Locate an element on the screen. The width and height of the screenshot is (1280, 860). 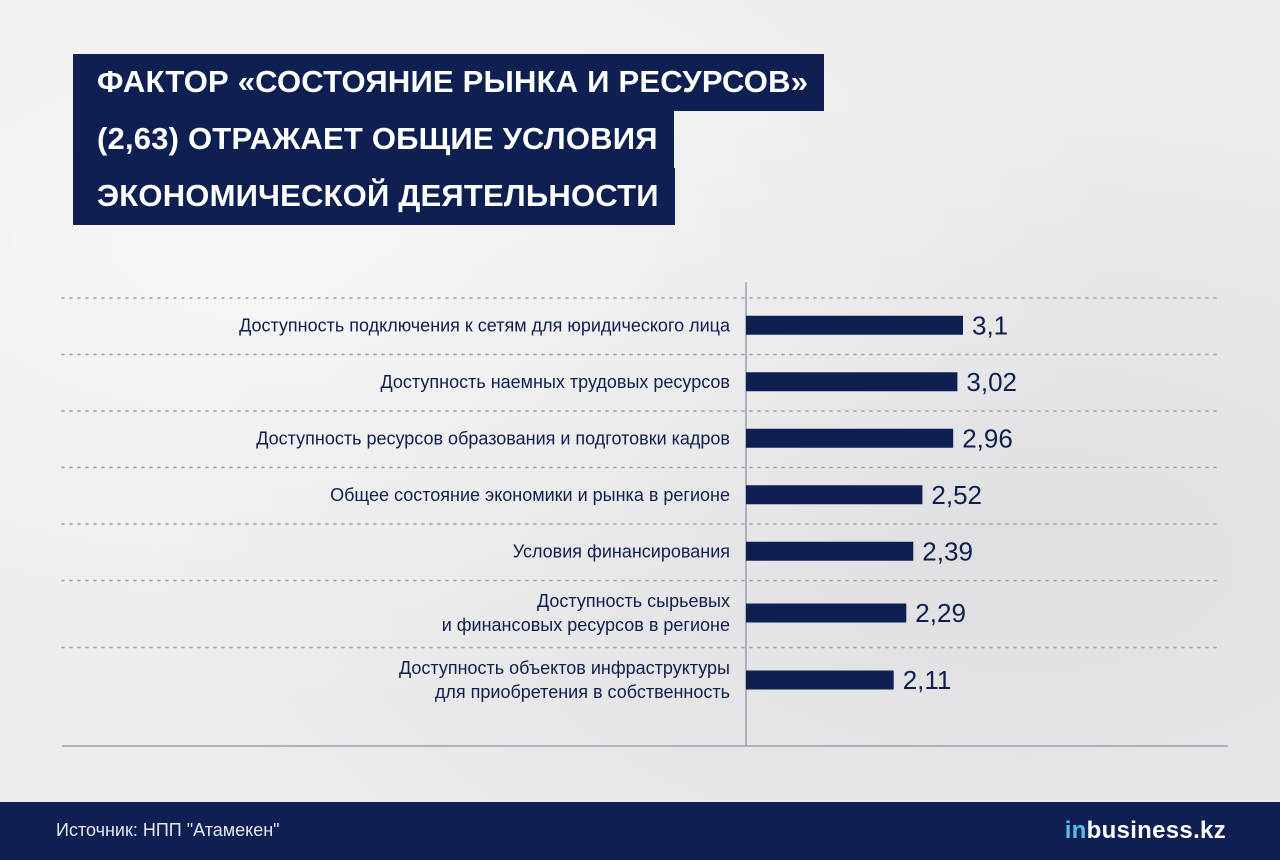
category-label: Условия финансирования is located at coordinates (621, 551).